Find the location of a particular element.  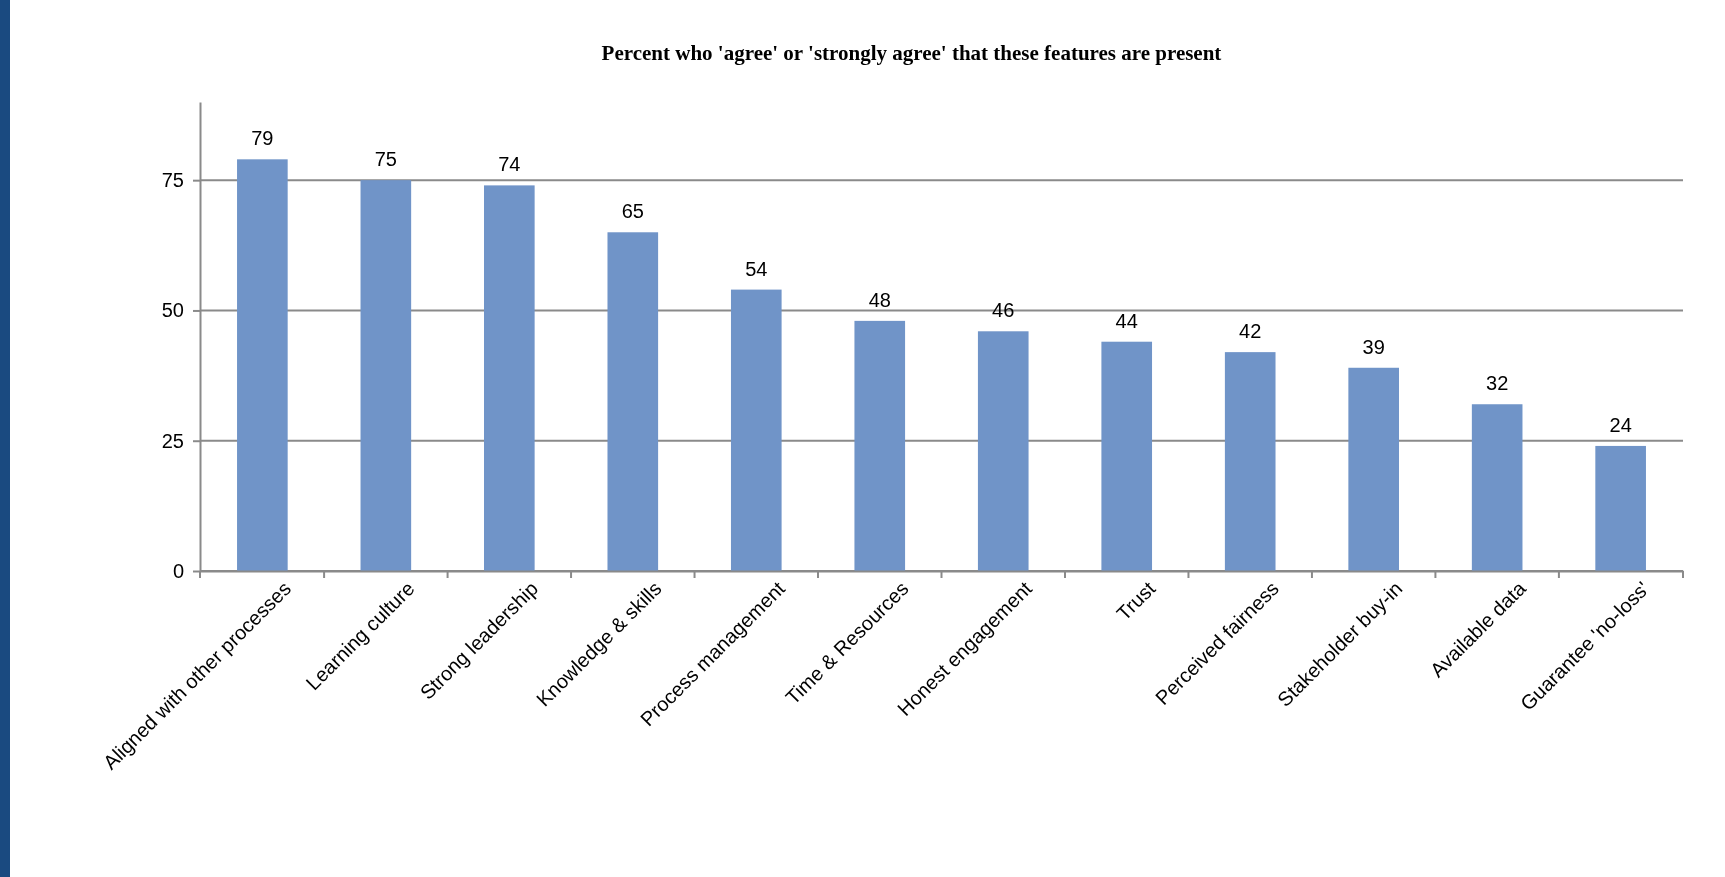

chart-title: Percent who 'agree' or 'strongly agree' that these features are present is located at coordinates (911, 53).